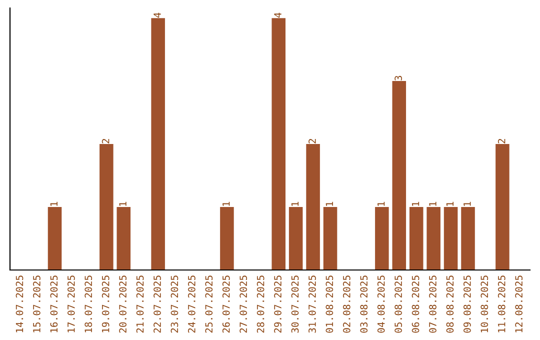  What do you see at coordinates (519, 304) in the screenshot?
I see `x-tick-label: 12.08.2025` at bounding box center [519, 304].